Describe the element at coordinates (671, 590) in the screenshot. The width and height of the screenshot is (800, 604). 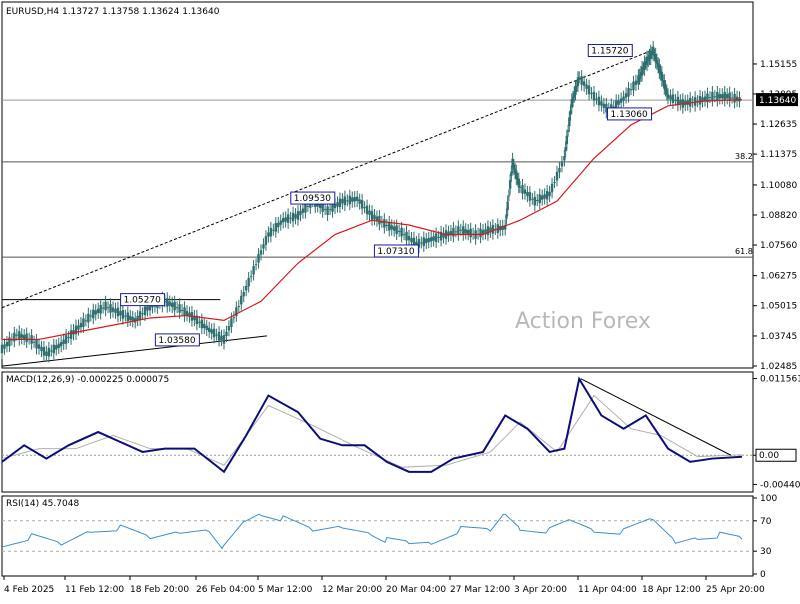
I see `x-tick-label: 18 Apr 12:00` at that location.